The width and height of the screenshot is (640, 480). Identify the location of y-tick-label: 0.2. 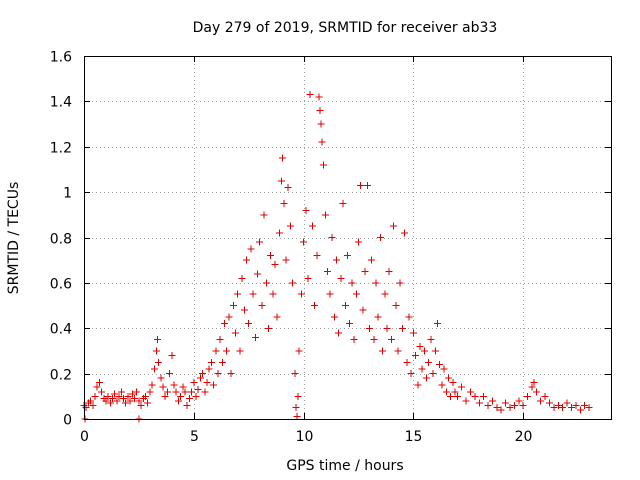
(61, 376).